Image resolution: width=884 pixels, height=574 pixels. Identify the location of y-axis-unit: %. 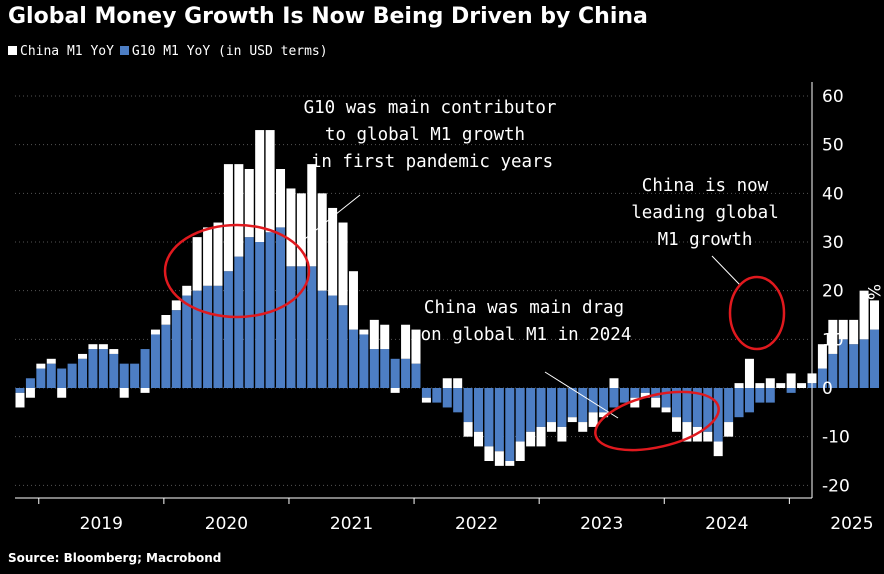
(873, 292).